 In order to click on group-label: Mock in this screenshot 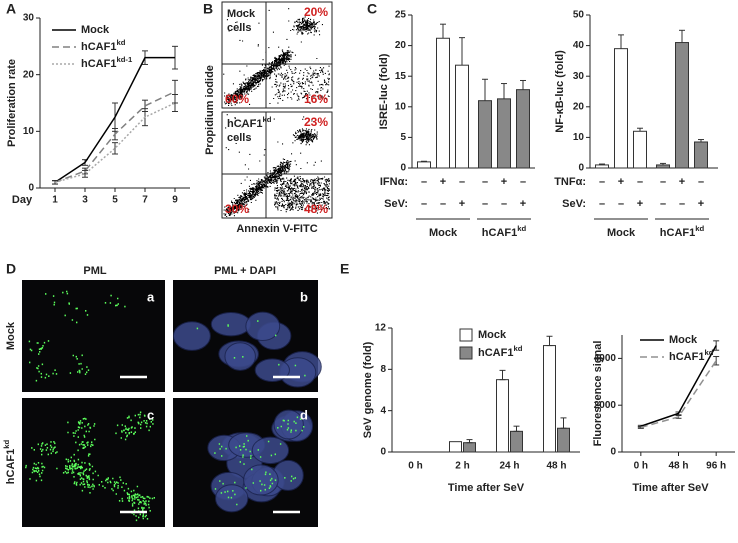, I will do `click(443, 233)`.